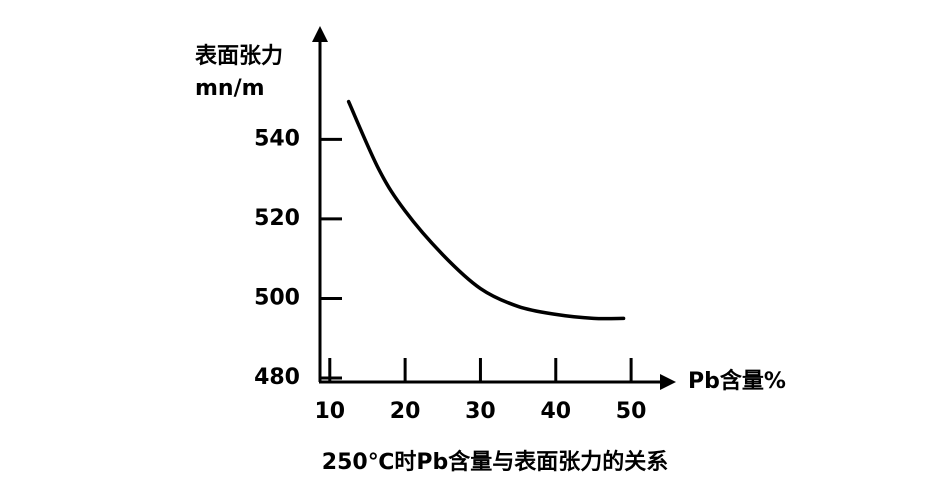  What do you see at coordinates (320, 34) in the screenshot?
I see `y-axis-arrow` at bounding box center [320, 34].